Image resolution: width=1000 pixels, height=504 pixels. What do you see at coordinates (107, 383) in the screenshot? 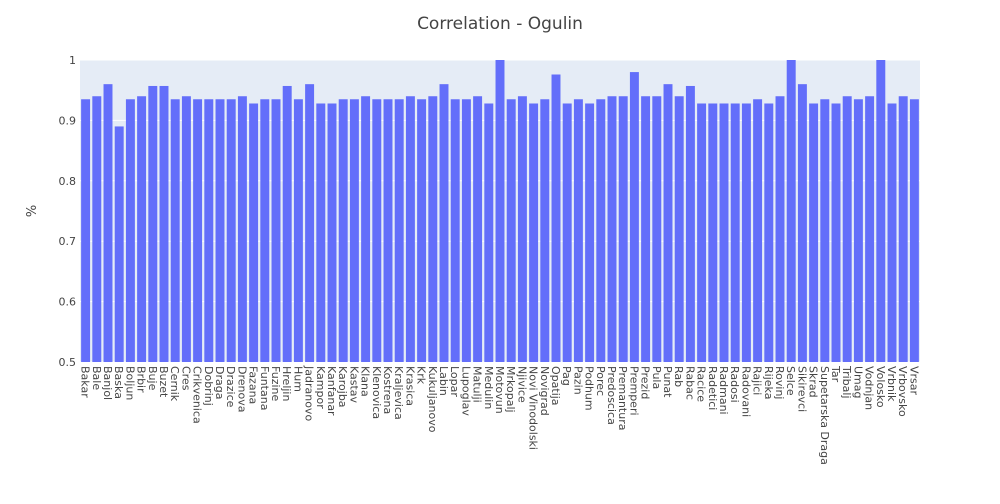
I see `x-tick-label: Banjol` at bounding box center [107, 383].